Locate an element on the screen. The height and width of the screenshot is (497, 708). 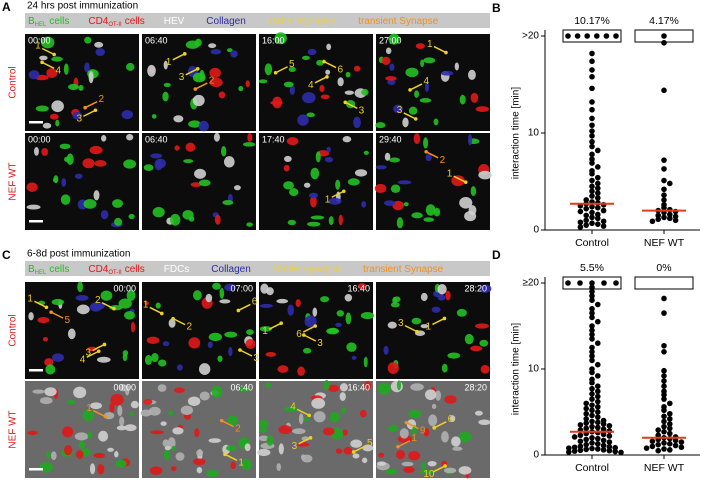
timestamp: 16:00 is located at coordinates (273, 40).